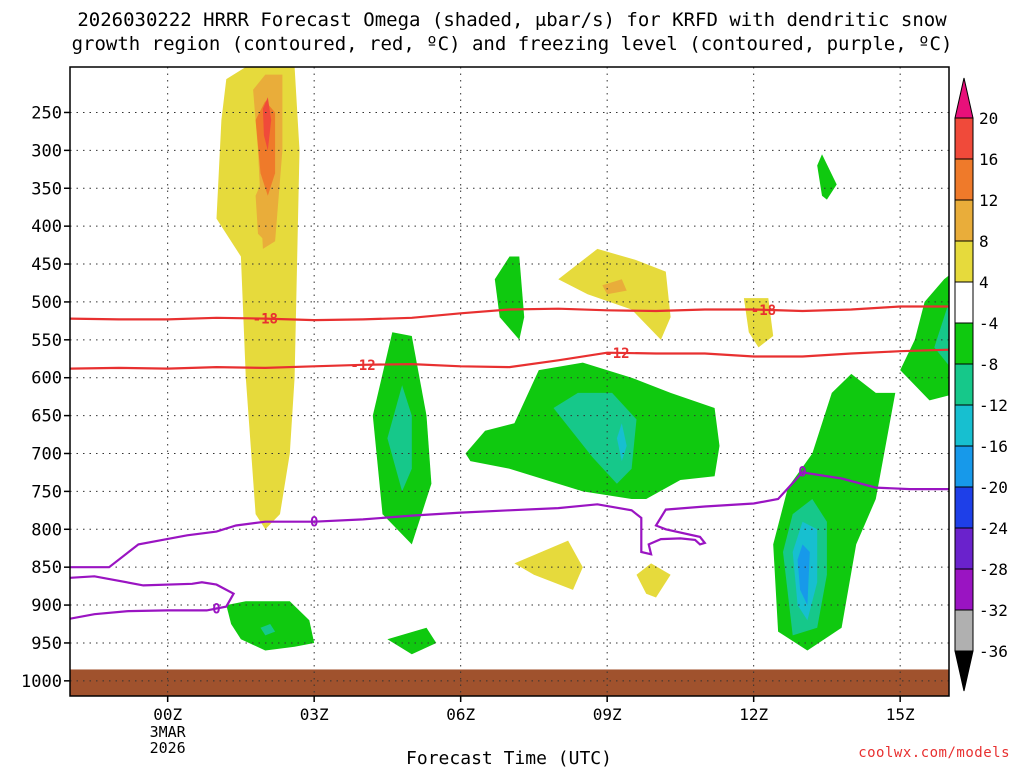 The height and width of the screenshot is (768, 1024). Describe the element at coordinates (46, 492) in the screenshot. I see `y-tick-label-750: 750` at that location.